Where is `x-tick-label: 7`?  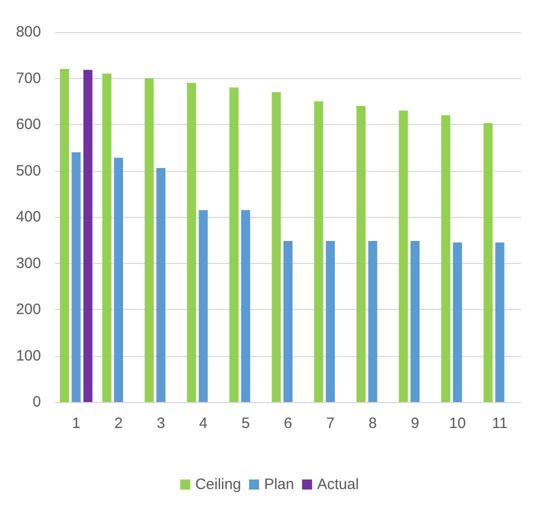 x-tick-label: 7 is located at coordinates (330, 423).